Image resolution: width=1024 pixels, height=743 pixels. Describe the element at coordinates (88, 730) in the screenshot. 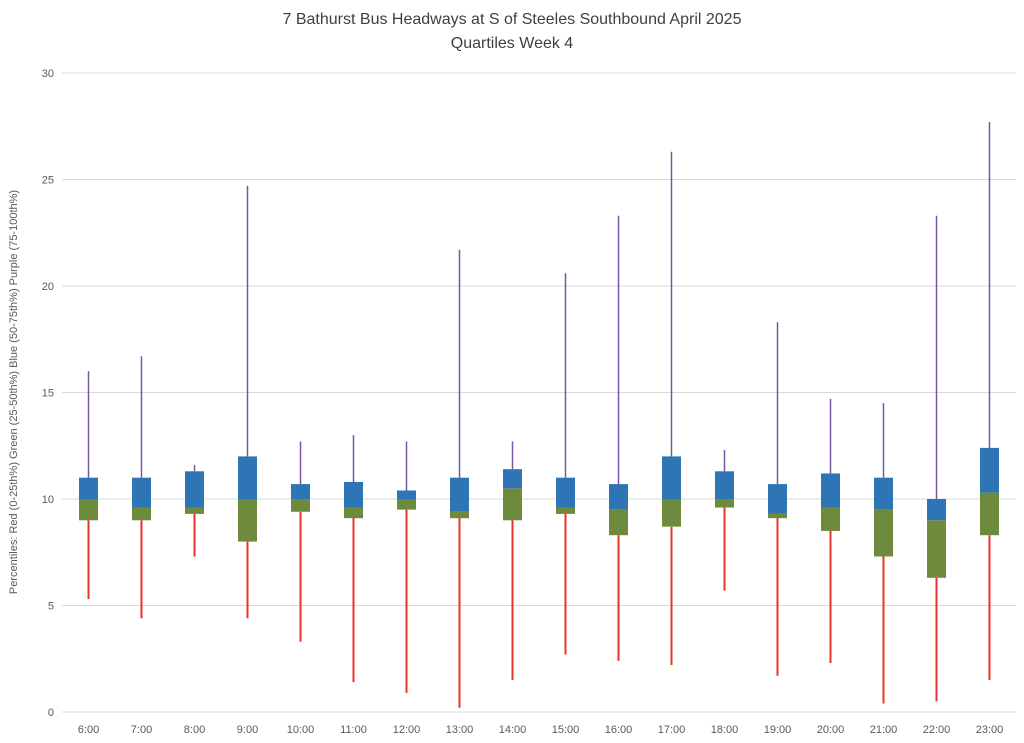

I see `x-axis-label: 6:00` at that location.